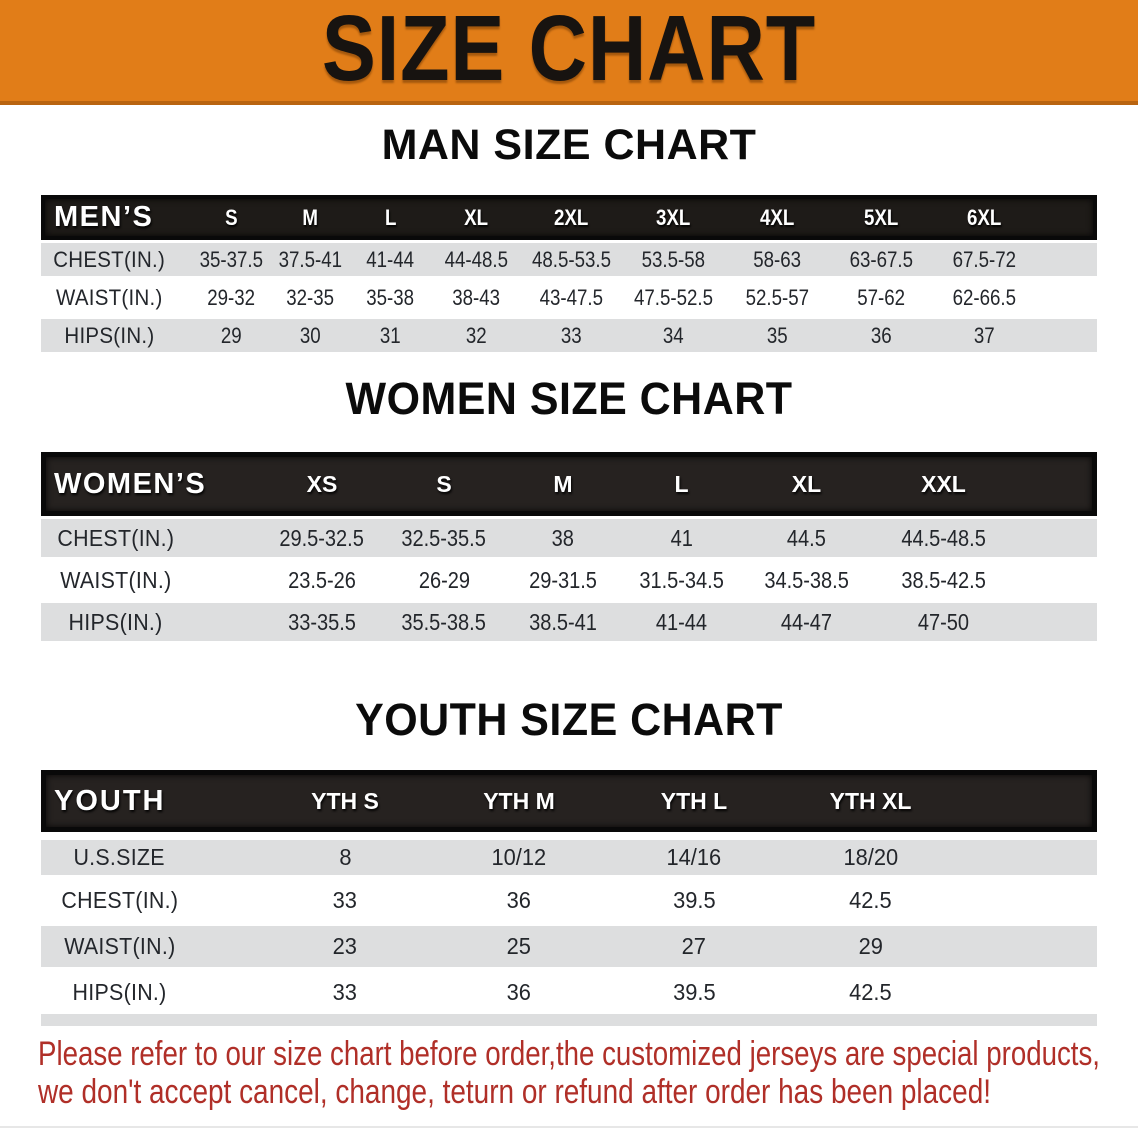 Image resolution: width=1138 pixels, height=1132 pixels. I want to click on table-cell: 35-38, so click(390, 298).